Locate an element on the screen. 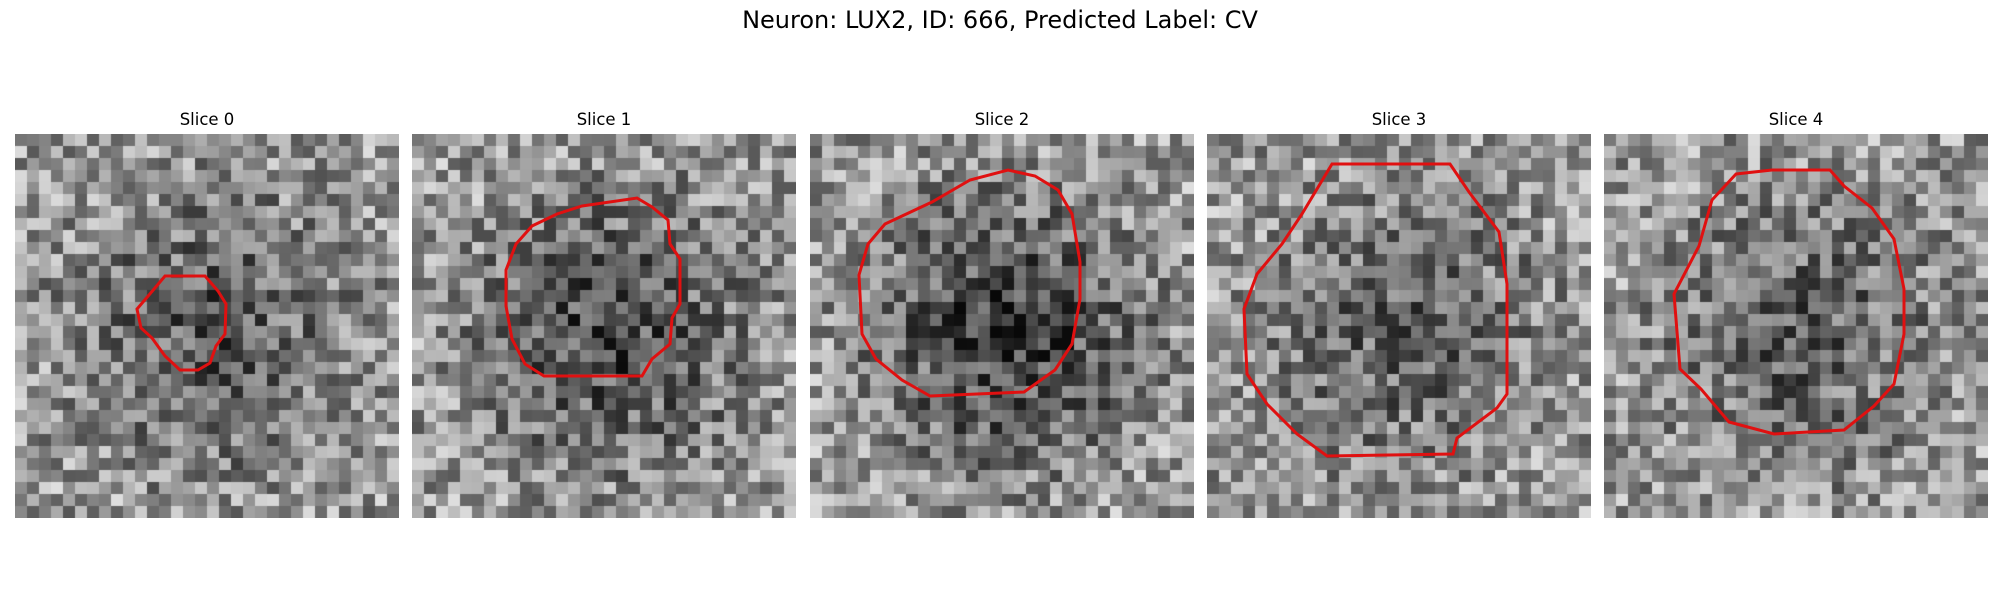 Image resolution: width=2000 pixels, height=600 pixels. slice-panel-1: Slice 1 is located at coordinates (604, 313).